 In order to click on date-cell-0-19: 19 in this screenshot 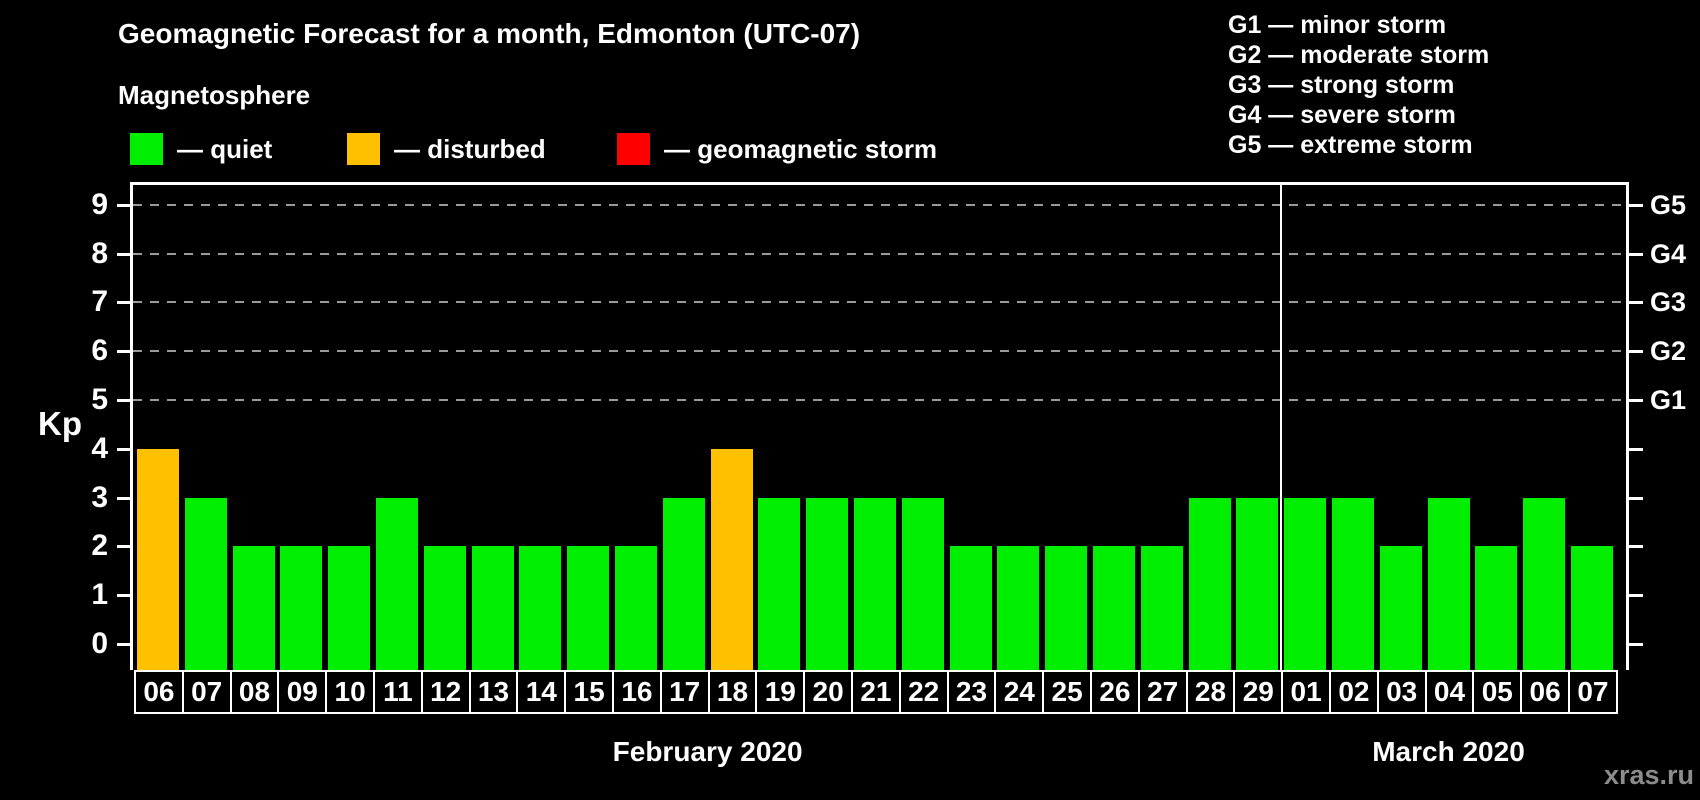, I will do `click(780, 692)`.